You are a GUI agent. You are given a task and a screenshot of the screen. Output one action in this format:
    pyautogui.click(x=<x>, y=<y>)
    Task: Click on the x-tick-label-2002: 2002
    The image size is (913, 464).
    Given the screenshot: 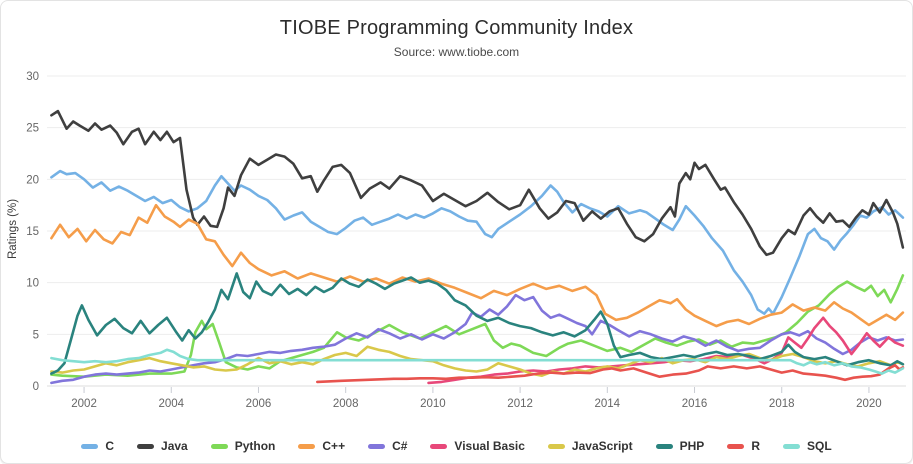 What is the action you would take?
    pyautogui.click(x=84, y=404)
    